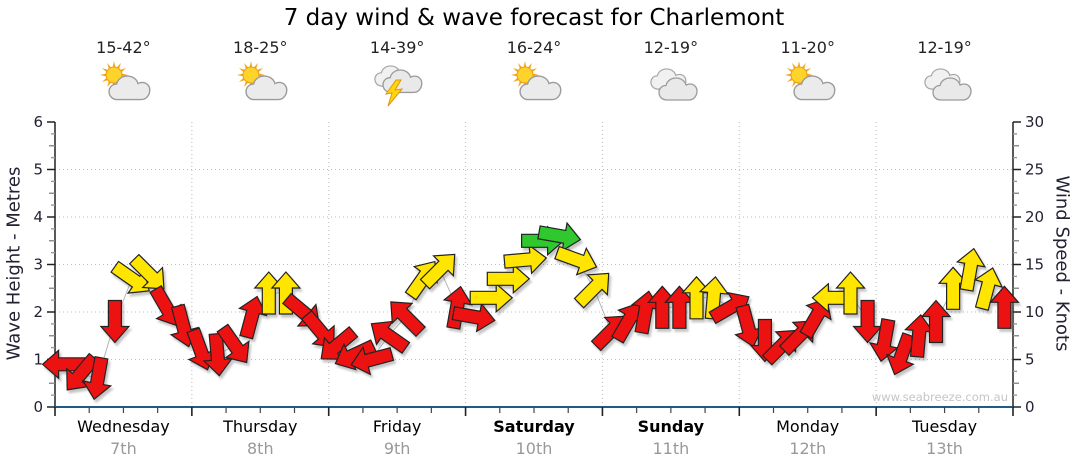 The height and width of the screenshot is (475, 1080). What do you see at coordinates (534, 448) in the screenshot?
I see `day-date-label: 10th` at bounding box center [534, 448].